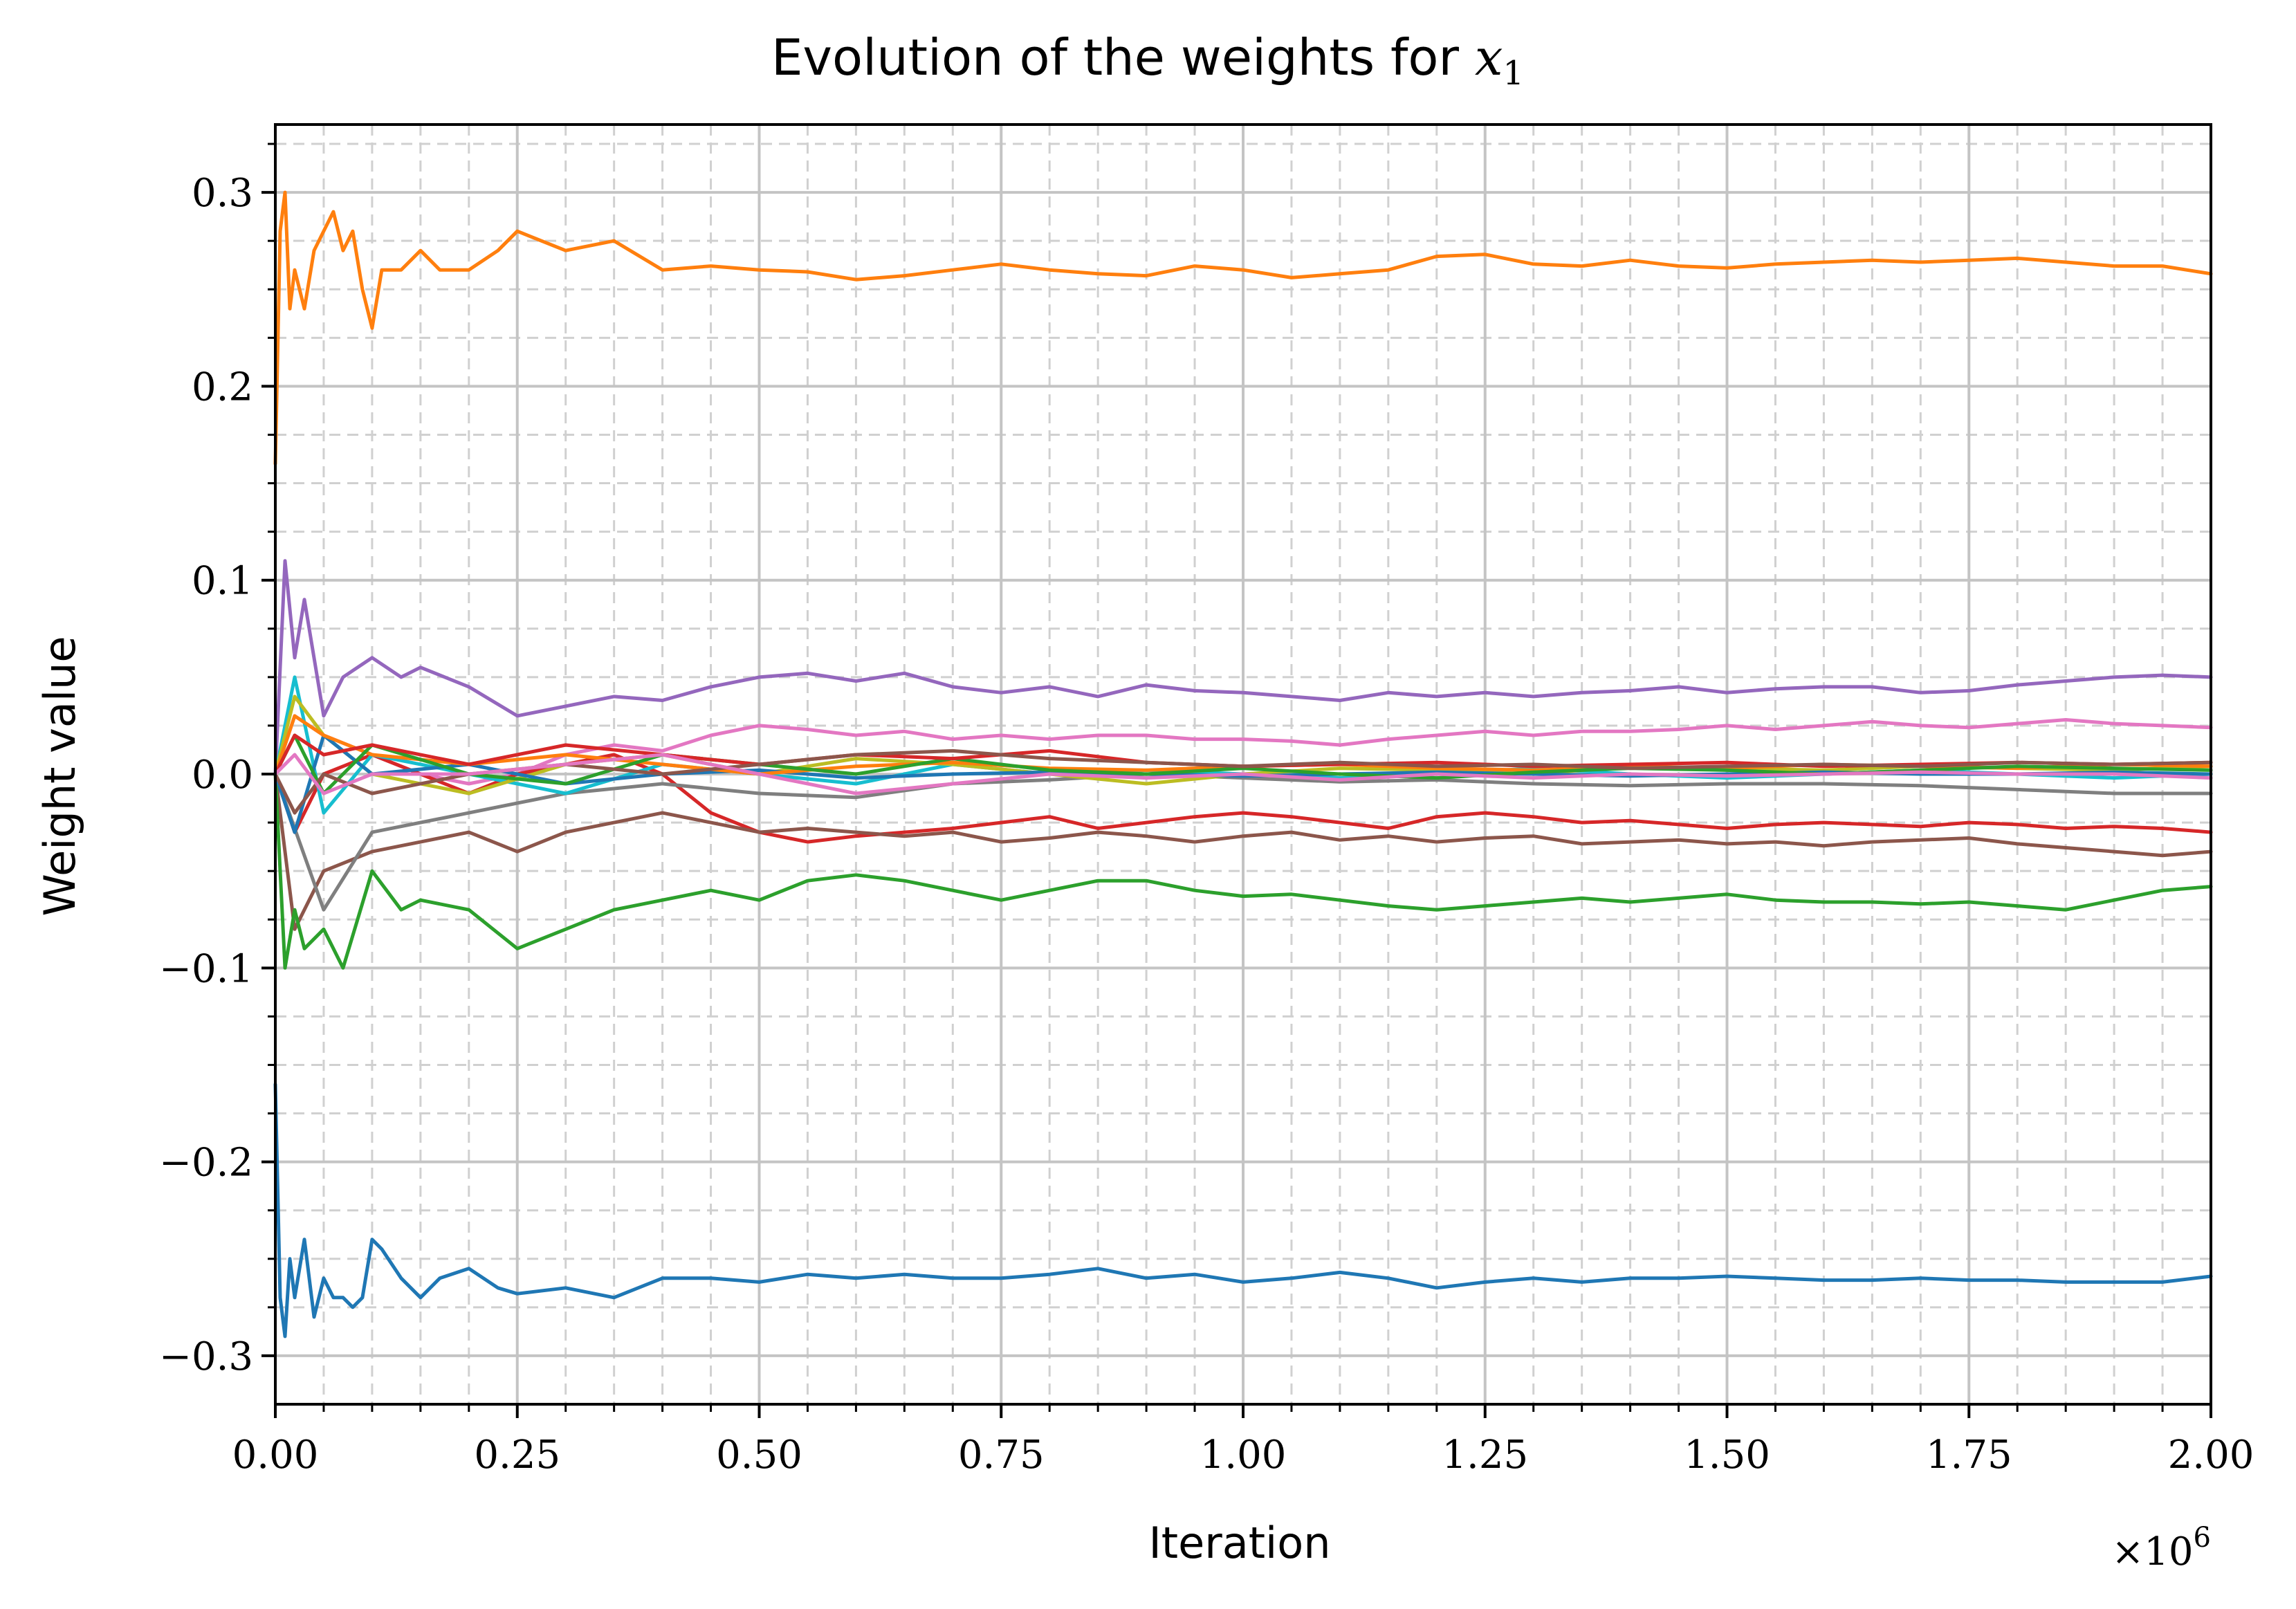 This screenshot has width=2296, height=1609. Describe the element at coordinates (2211, 1456) in the screenshot. I see `x-tick-label: 2.00` at that location.